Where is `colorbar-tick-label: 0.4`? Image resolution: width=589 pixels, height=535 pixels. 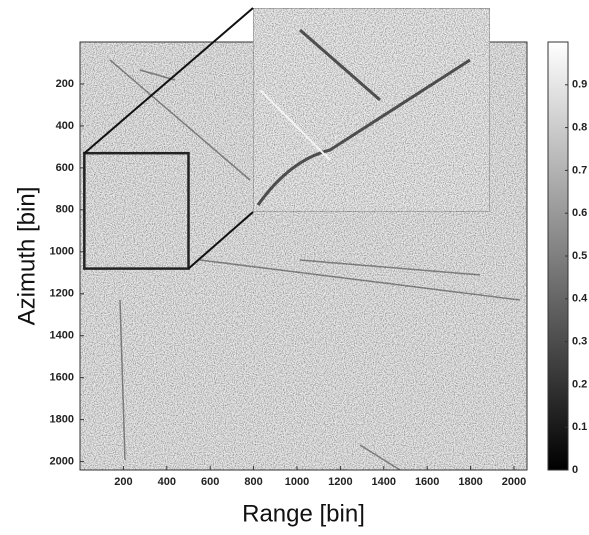 colorbar-tick-label: 0.4 is located at coordinates (580, 299).